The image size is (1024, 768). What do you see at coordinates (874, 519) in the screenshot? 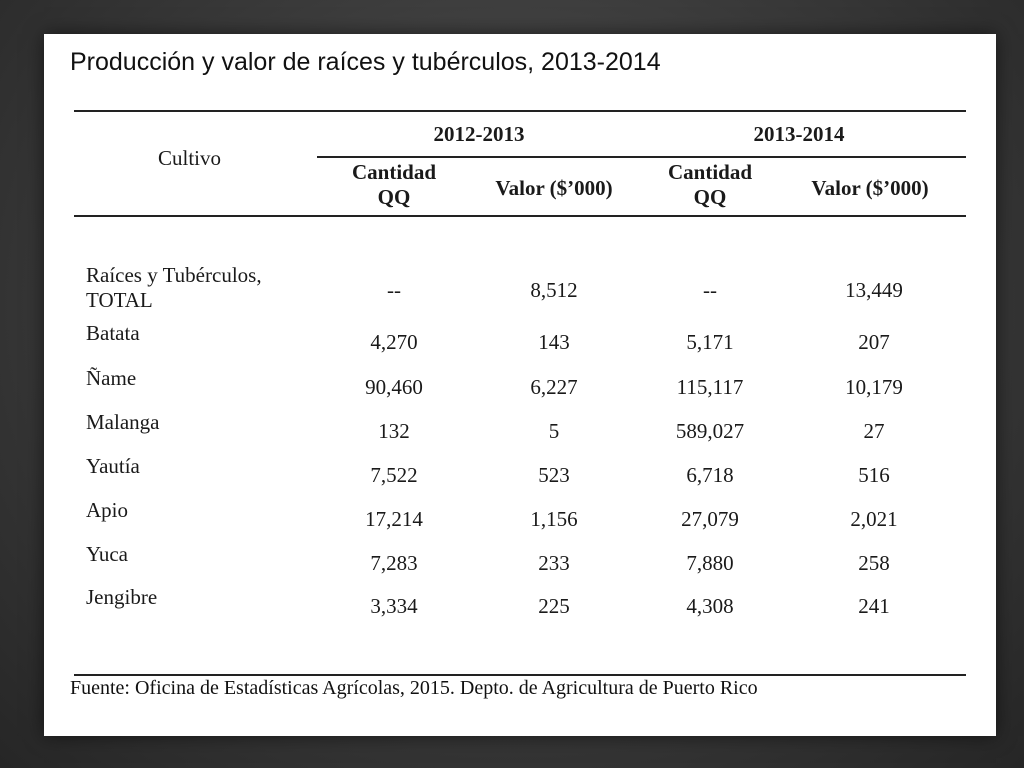
I see `value-cell: 2,021` at bounding box center [874, 519].